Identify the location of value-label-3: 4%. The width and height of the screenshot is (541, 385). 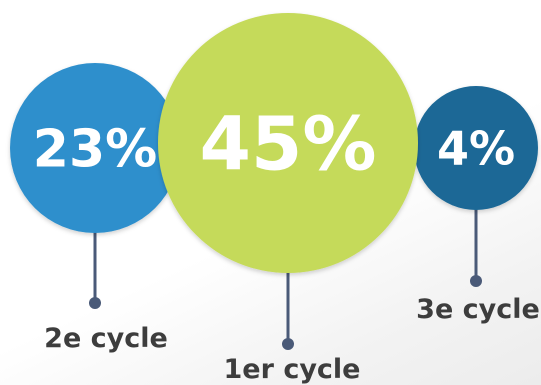
(476, 149).